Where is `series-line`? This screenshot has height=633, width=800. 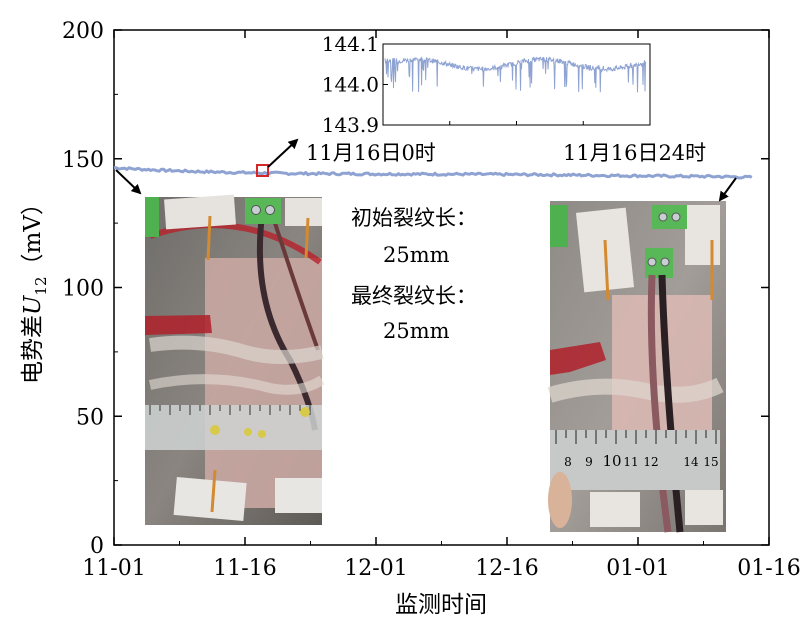 series-line is located at coordinates (433, 173).